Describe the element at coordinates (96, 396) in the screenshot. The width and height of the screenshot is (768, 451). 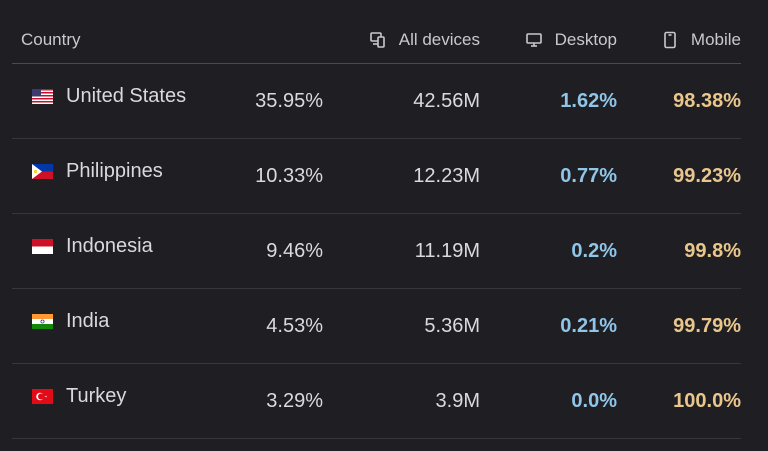
I see `country-name: Turkey` at that location.